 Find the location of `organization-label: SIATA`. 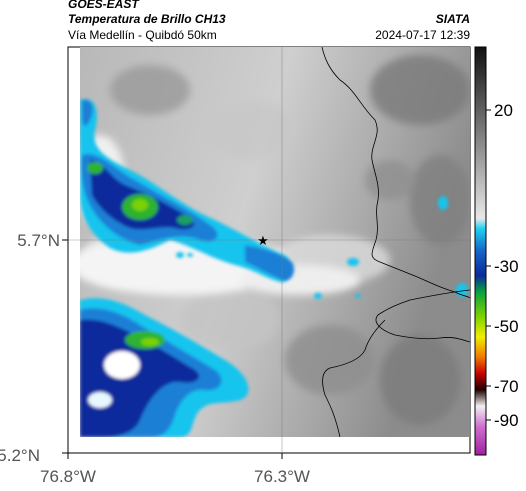

organization-label: SIATA is located at coordinates (452, 19).